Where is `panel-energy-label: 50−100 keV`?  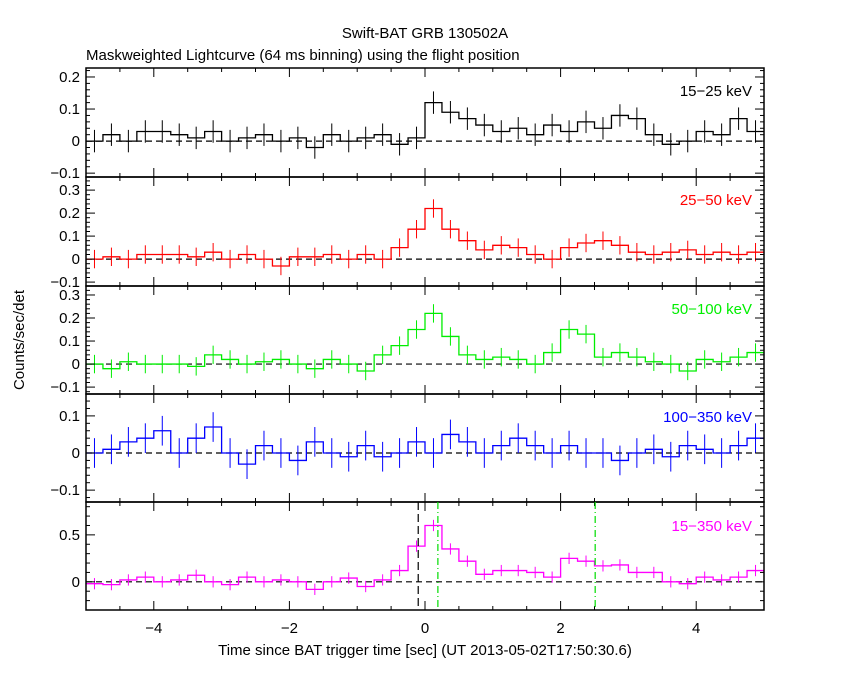 panel-energy-label: 50−100 keV is located at coordinates (712, 309).